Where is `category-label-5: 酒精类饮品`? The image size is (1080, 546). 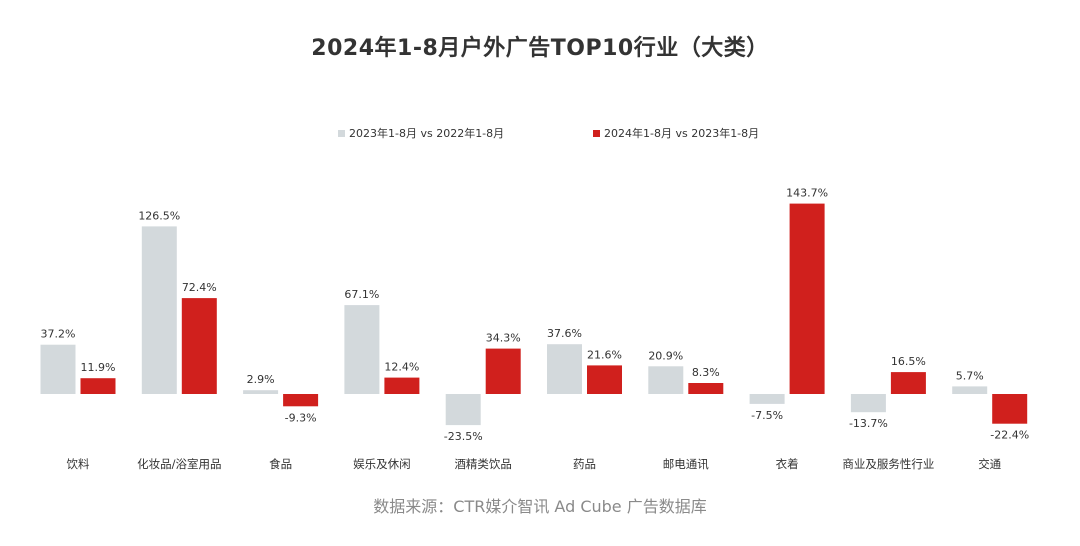 category-label-5: 酒精类饮品 is located at coordinates (483, 464).